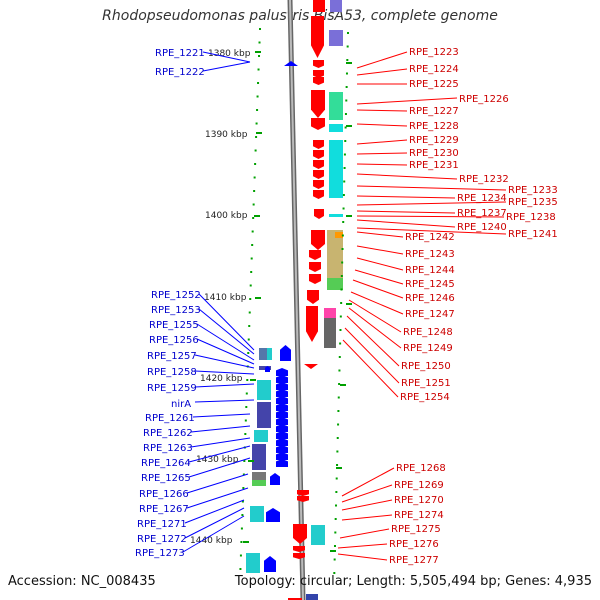  Describe the element at coordinates (170, 418) in the screenshot. I see `gene-label: RPE_1261` at that location.